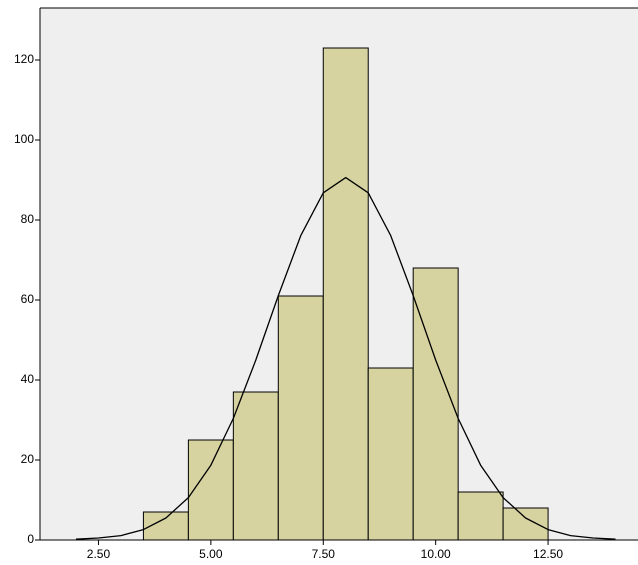 Image resolution: width=638 pixels, height=565 pixels. I want to click on x-tick-label: 12.50, so click(548, 554).